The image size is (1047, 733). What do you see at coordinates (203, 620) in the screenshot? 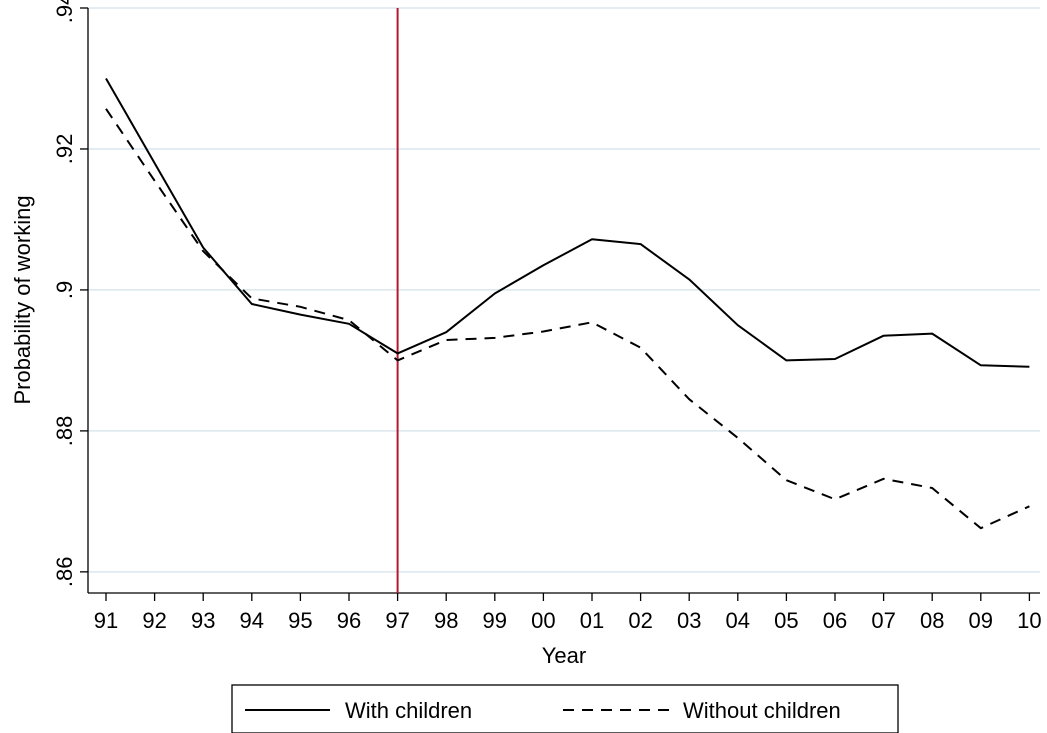
I see `x-tick-label: 93` at bounding box center [203, 620].